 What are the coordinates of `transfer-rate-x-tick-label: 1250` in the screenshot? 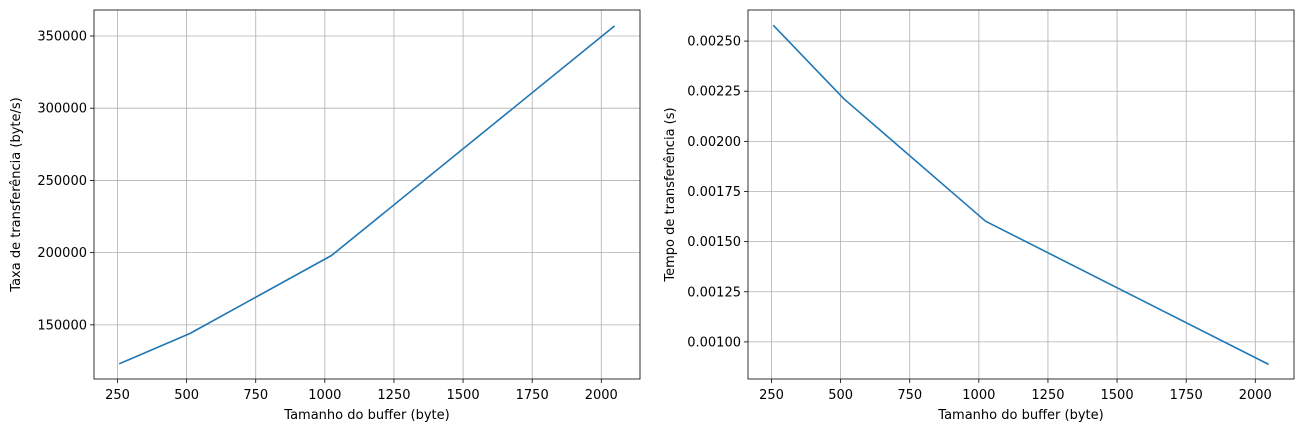 It's located at (393, 395).